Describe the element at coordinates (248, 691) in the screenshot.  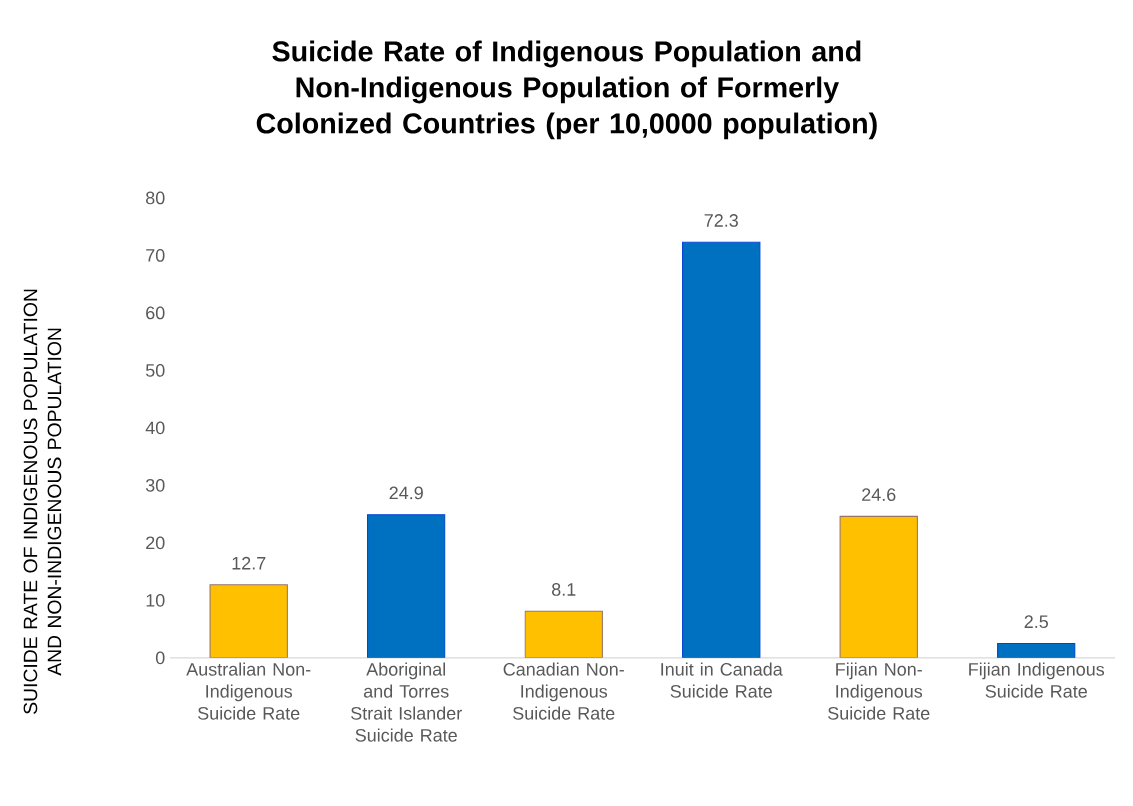
I see `x-tick-label: Australian Non-Indigenous Suicide Rate` at that location.